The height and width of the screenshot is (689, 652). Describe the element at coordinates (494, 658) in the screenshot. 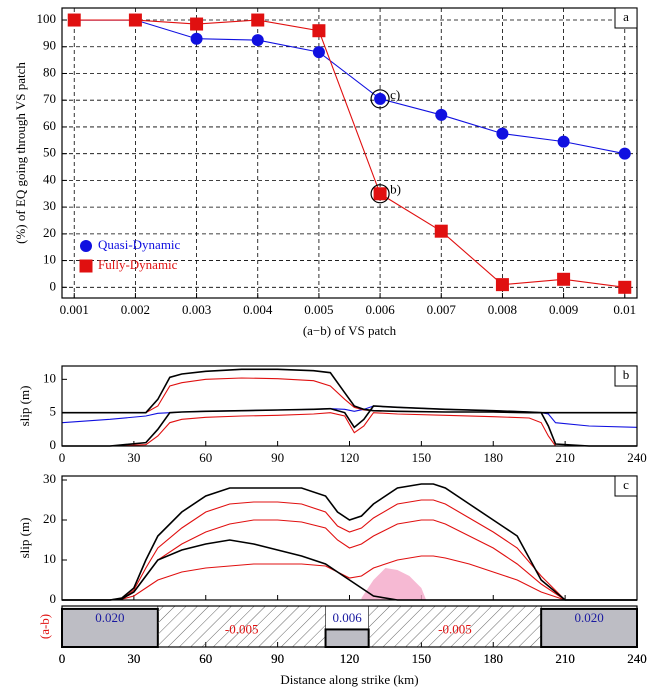

I see `x-tick-label: 180` at that location.